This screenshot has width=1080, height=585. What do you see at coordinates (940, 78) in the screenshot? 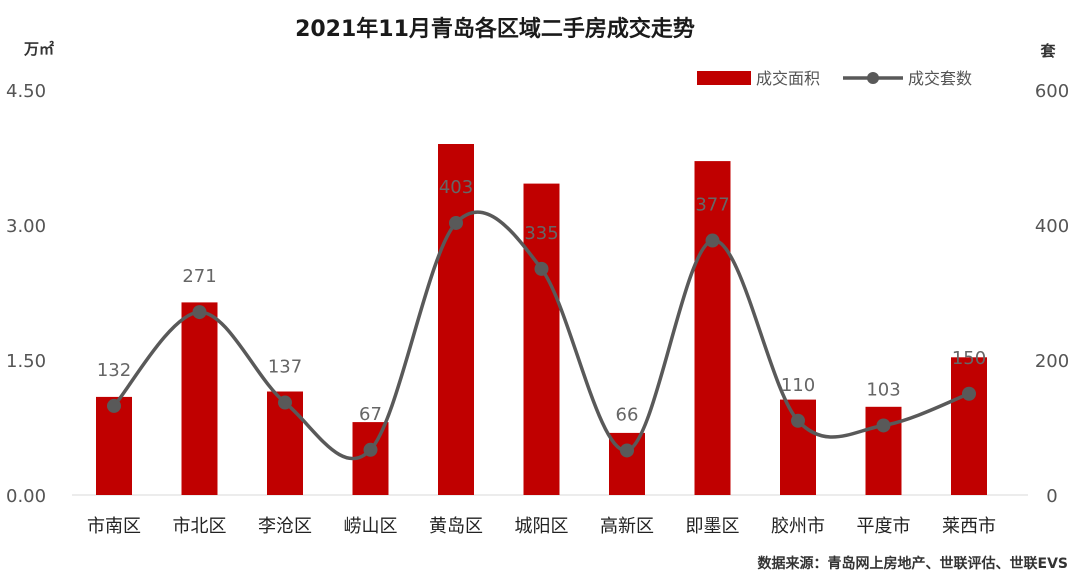
I see `legend-line-label: 成交套数` at bounding box center [940, 78].